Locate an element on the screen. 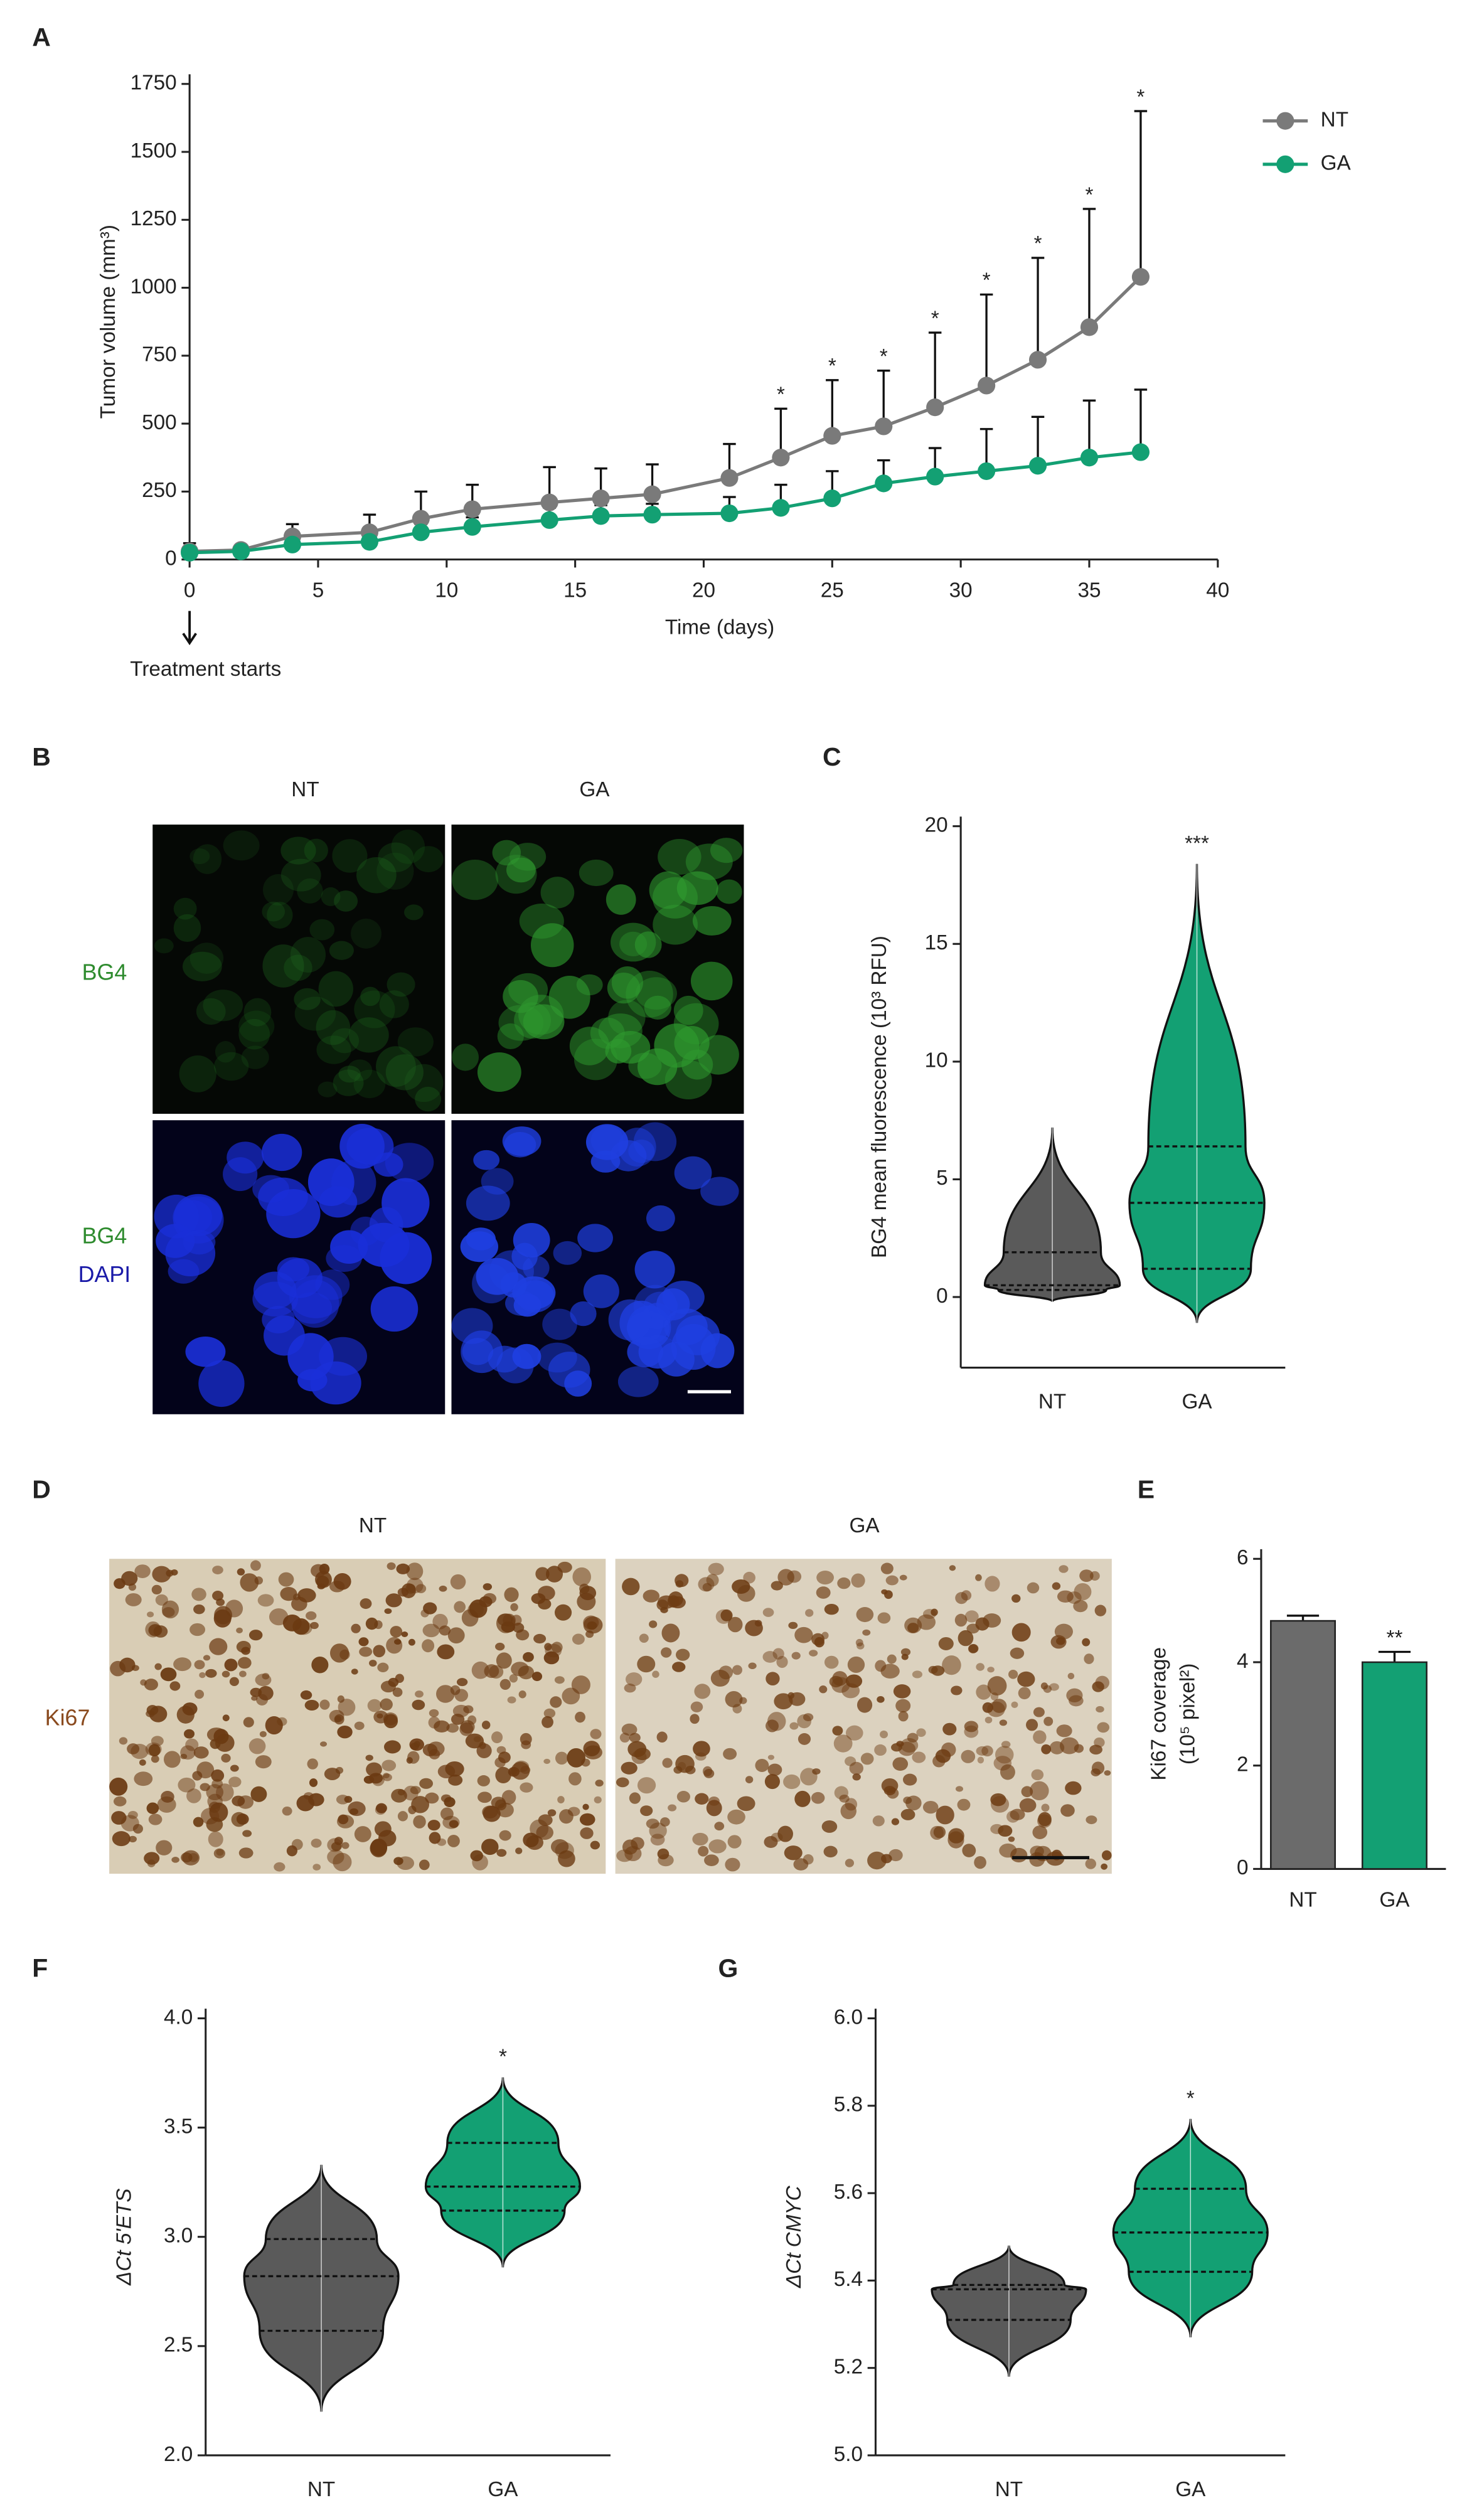 This screenshot has width=1462, height=2520. legend-marker is located at coordinates (1285, 164).